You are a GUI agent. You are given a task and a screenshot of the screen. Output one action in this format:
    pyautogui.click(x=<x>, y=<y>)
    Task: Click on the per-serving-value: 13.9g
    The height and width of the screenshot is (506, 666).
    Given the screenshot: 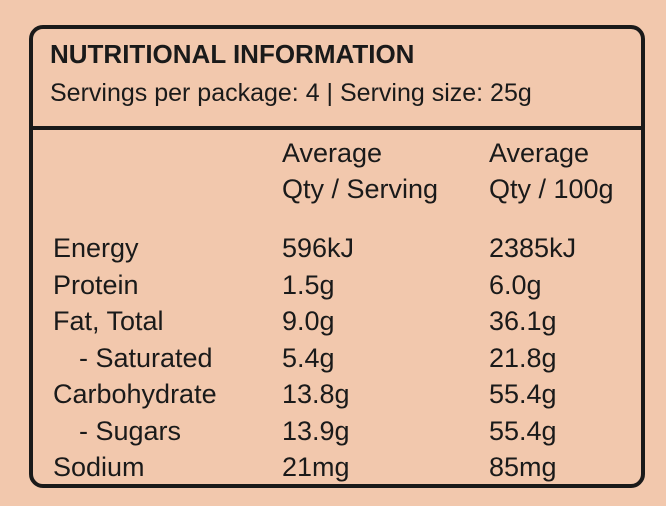 What is the action you would take?
    pyautogui.click(x=316, y=430)
    